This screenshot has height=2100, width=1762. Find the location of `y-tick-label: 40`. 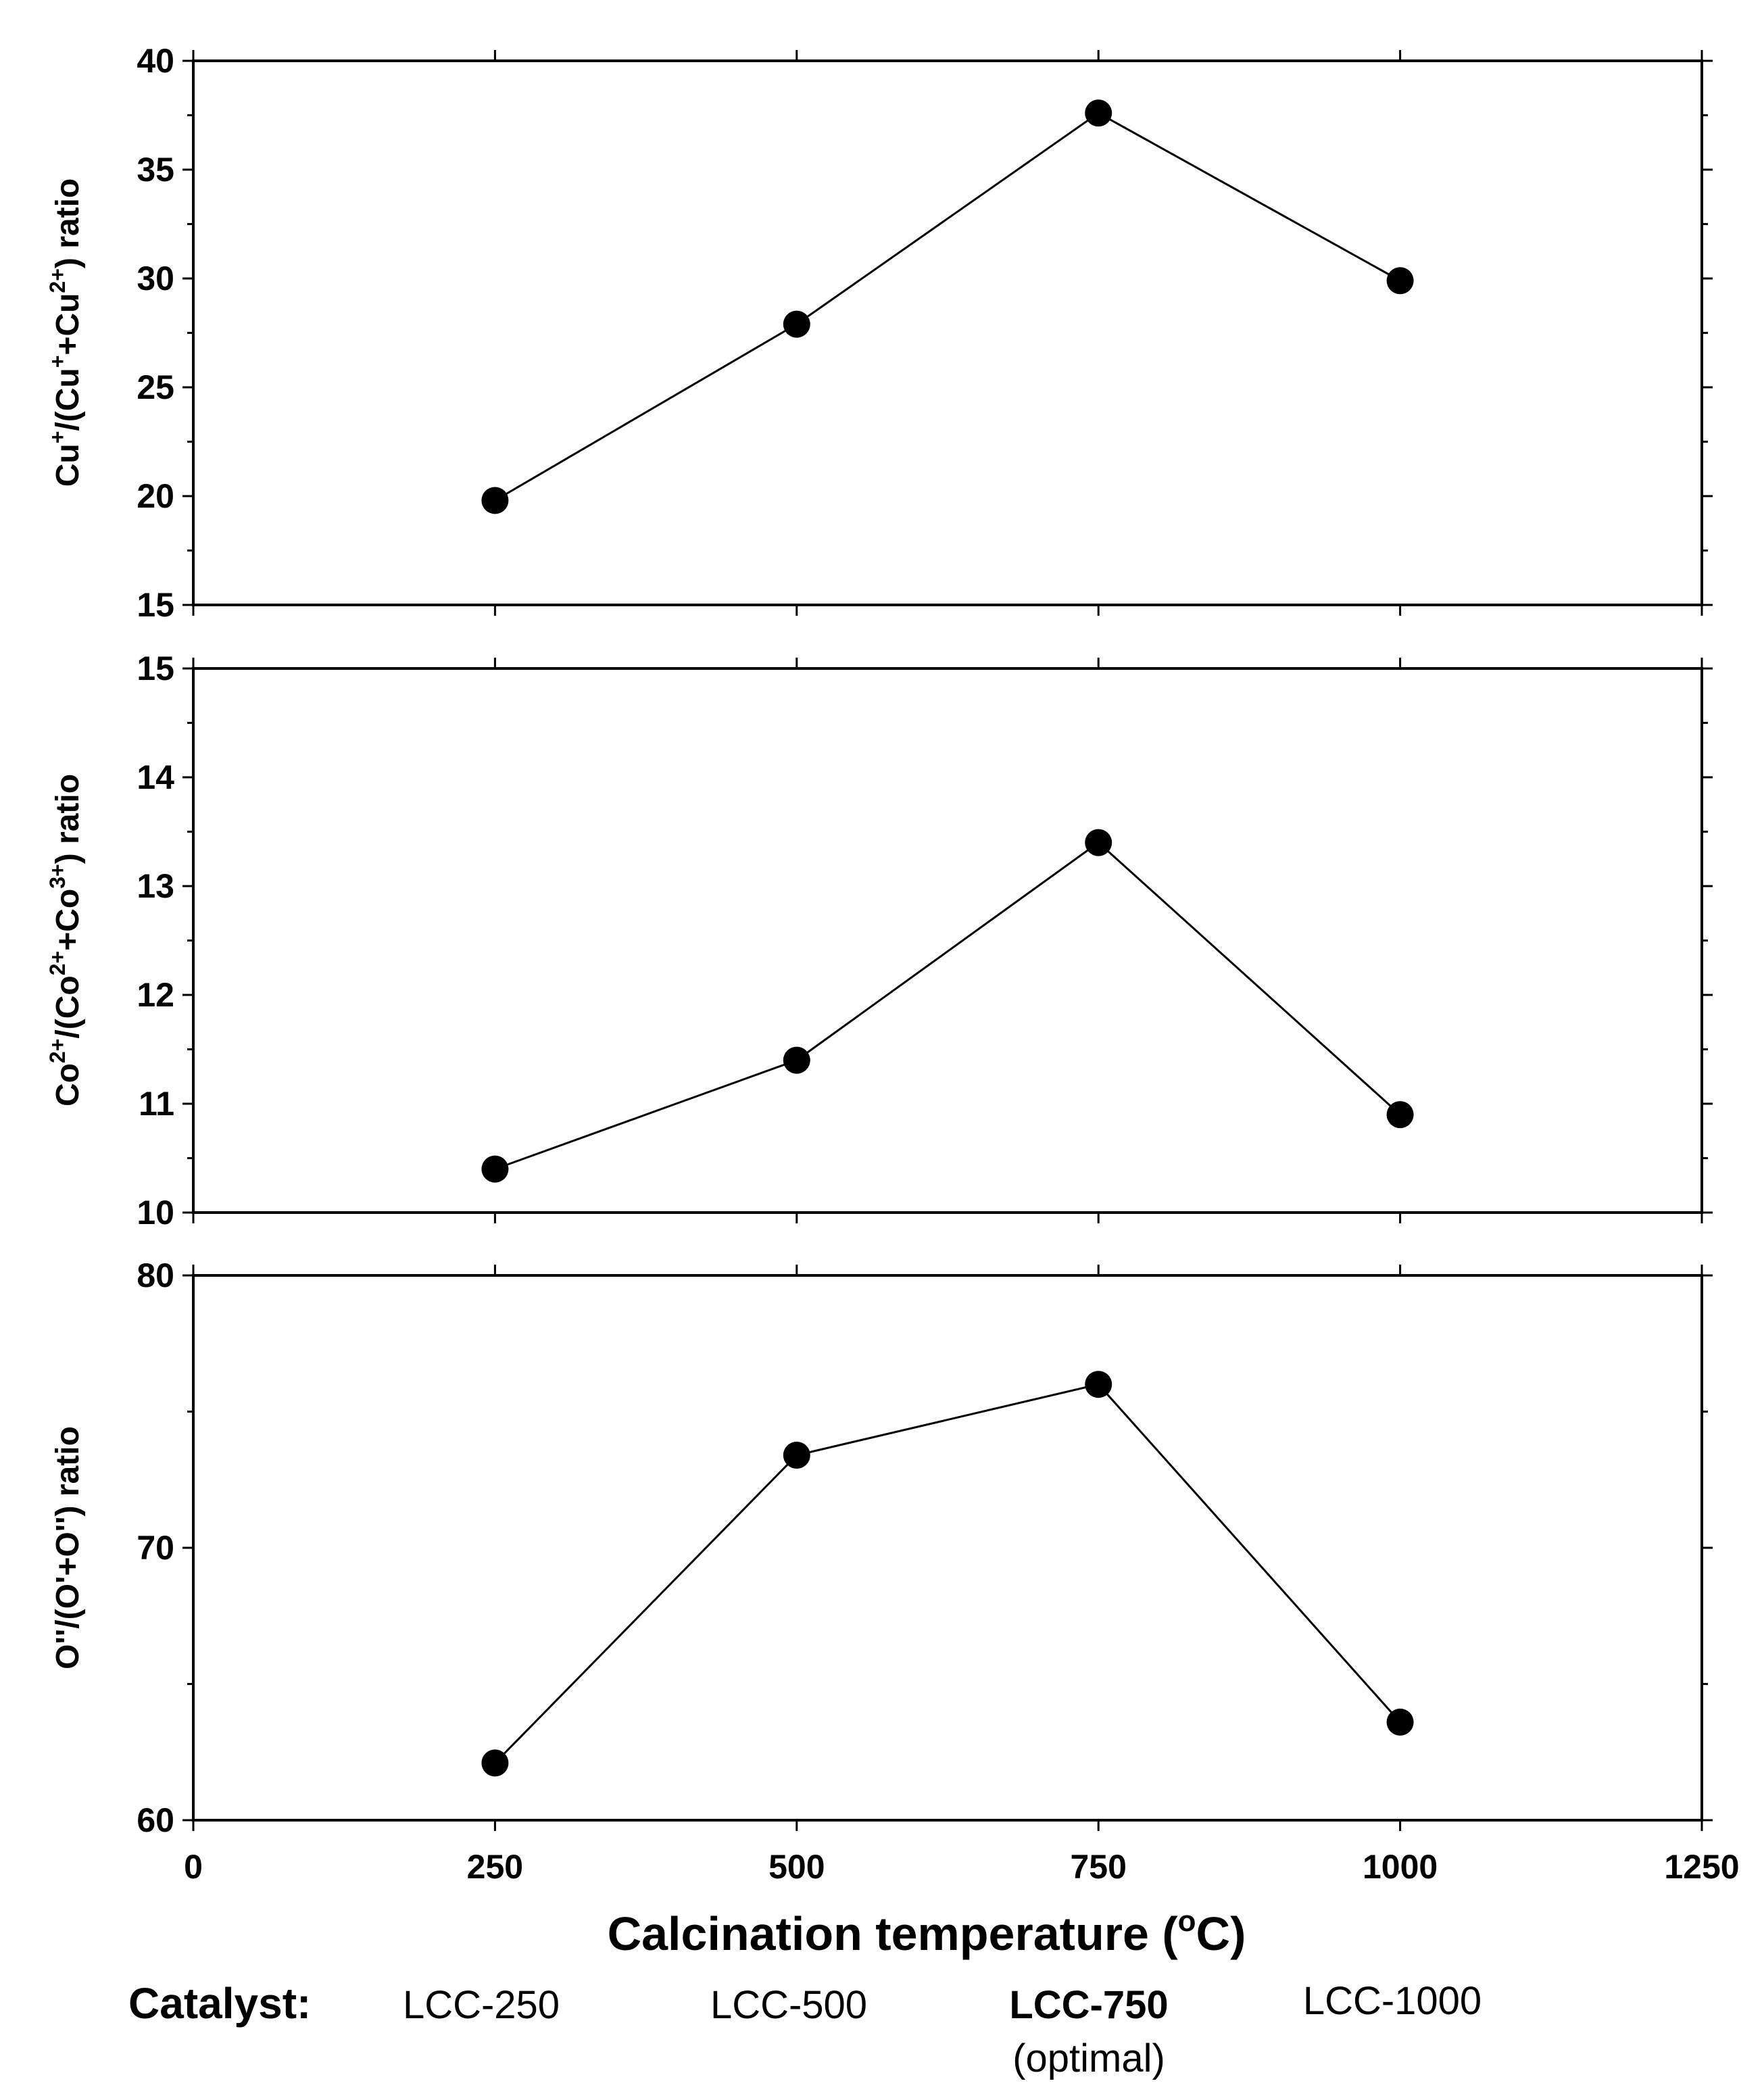

y-tick-label: 40 is located at coordinates (155, 61).